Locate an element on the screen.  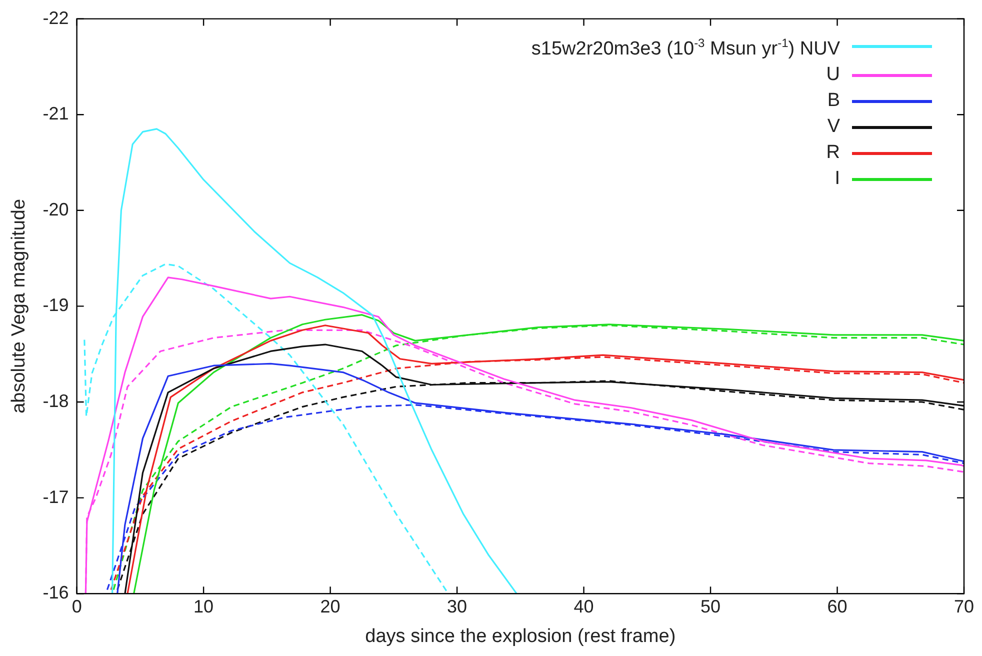
legend-label: V is located at coordinates (833, 127).